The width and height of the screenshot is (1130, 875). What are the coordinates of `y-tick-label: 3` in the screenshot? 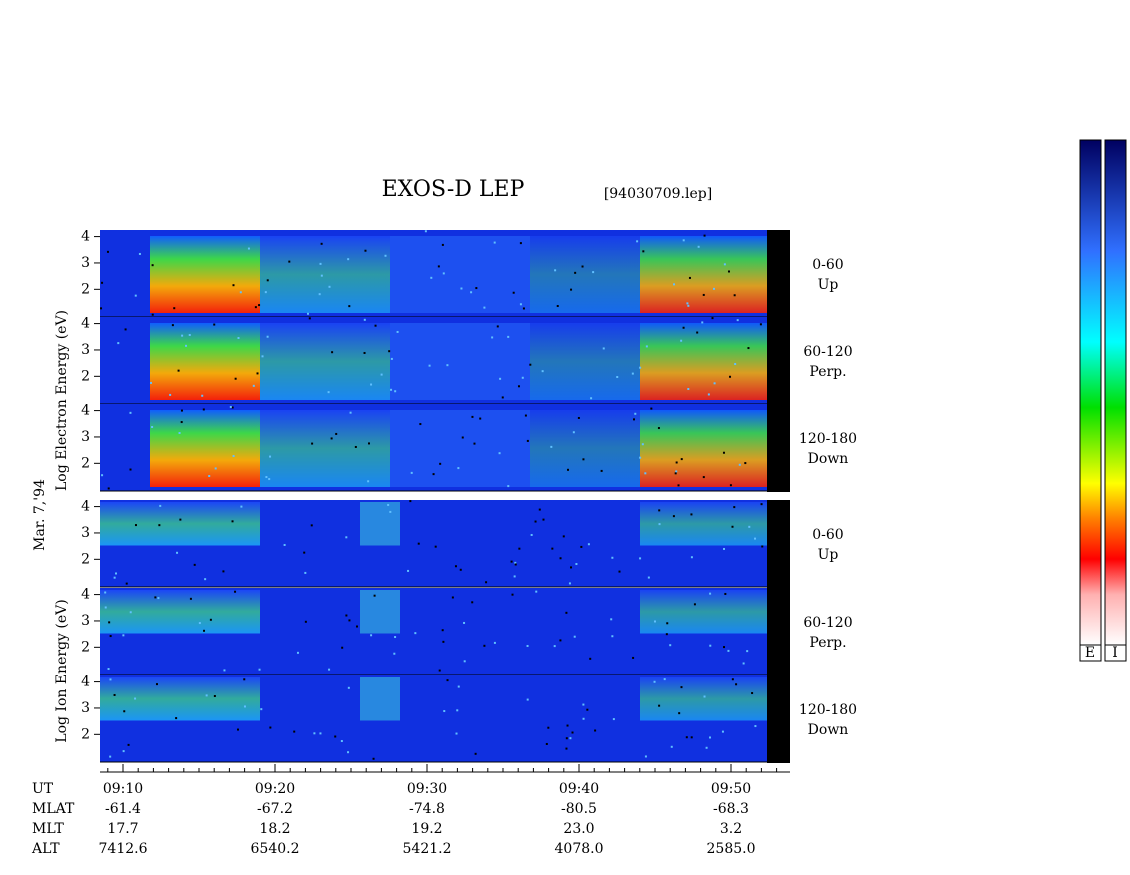 It's located at (85, 621).